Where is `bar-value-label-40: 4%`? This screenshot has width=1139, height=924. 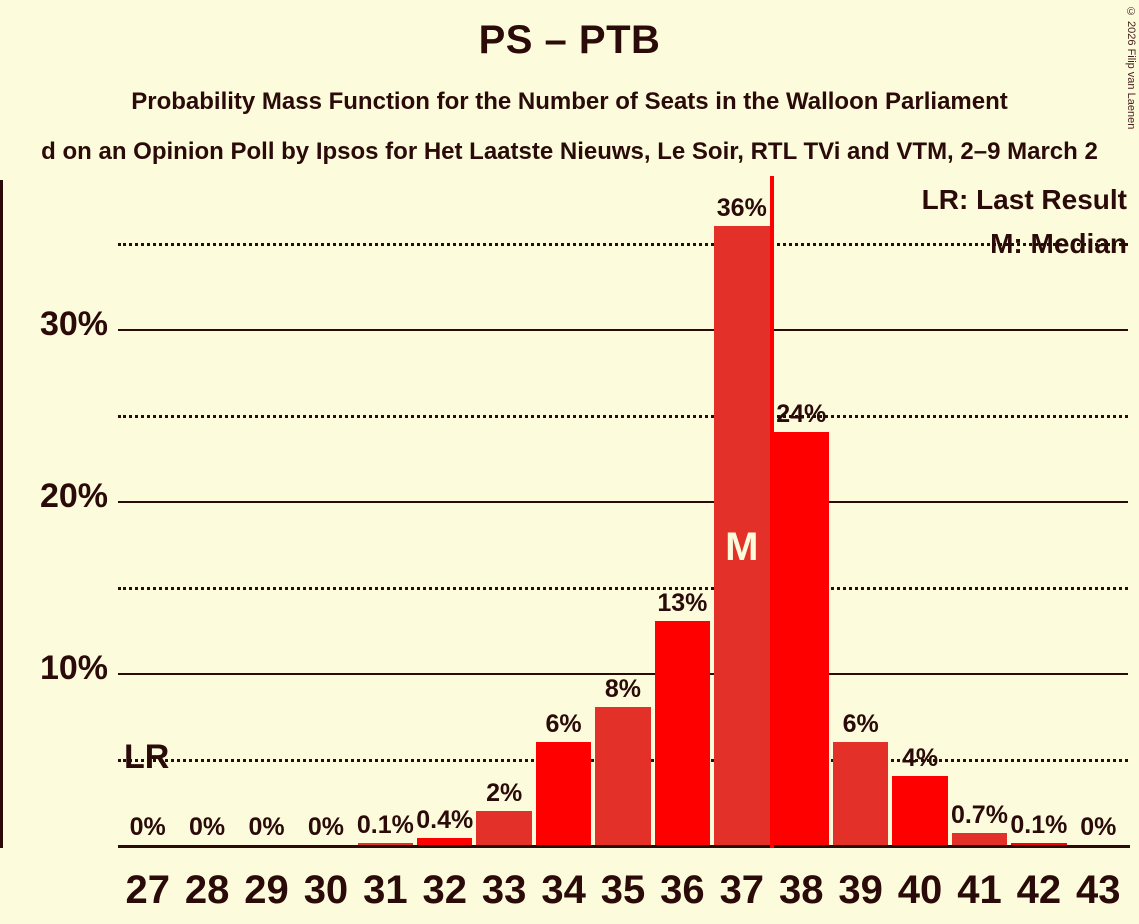
bar-value-label-40: 4% is located at coordinates (920, 758).